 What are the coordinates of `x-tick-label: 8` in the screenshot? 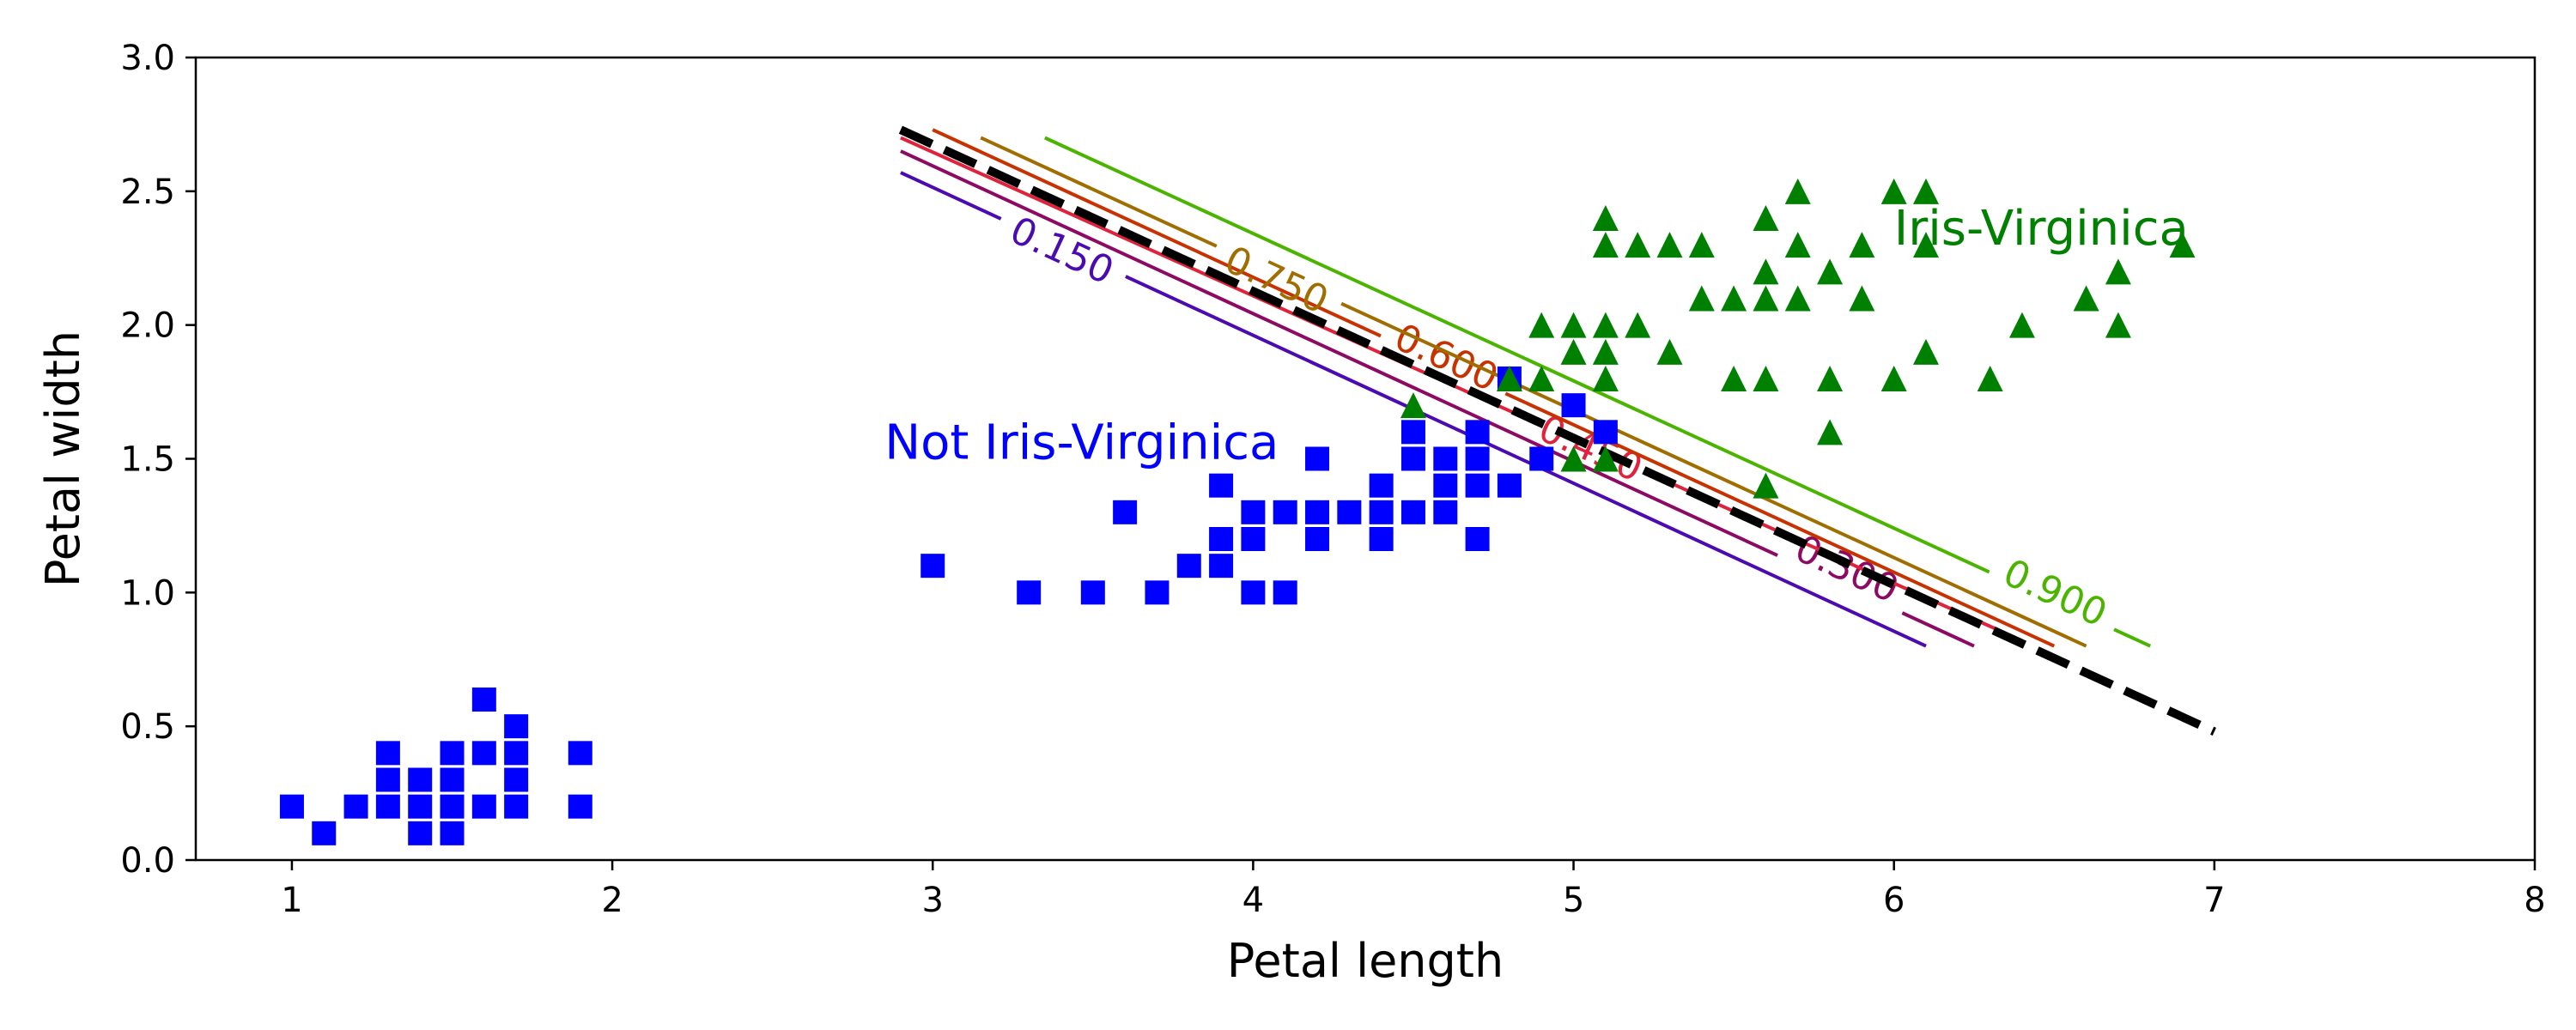 It's located at (2535, 900).